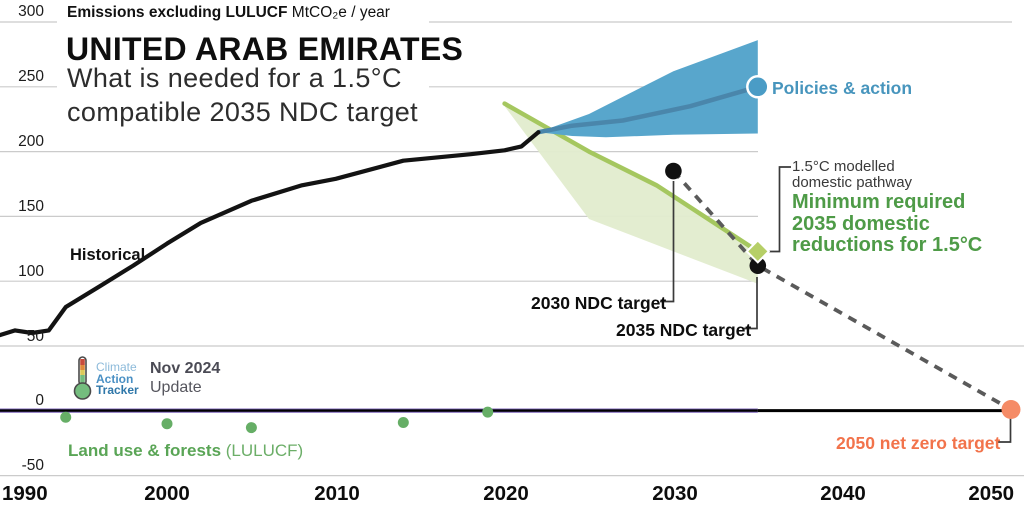 The height and width of the screenshot is (505, 1024). What do you see at coordinates (108, 255) in the screenshot?
I see `historical-series-label: Historical` at bounding box center [108, 255].